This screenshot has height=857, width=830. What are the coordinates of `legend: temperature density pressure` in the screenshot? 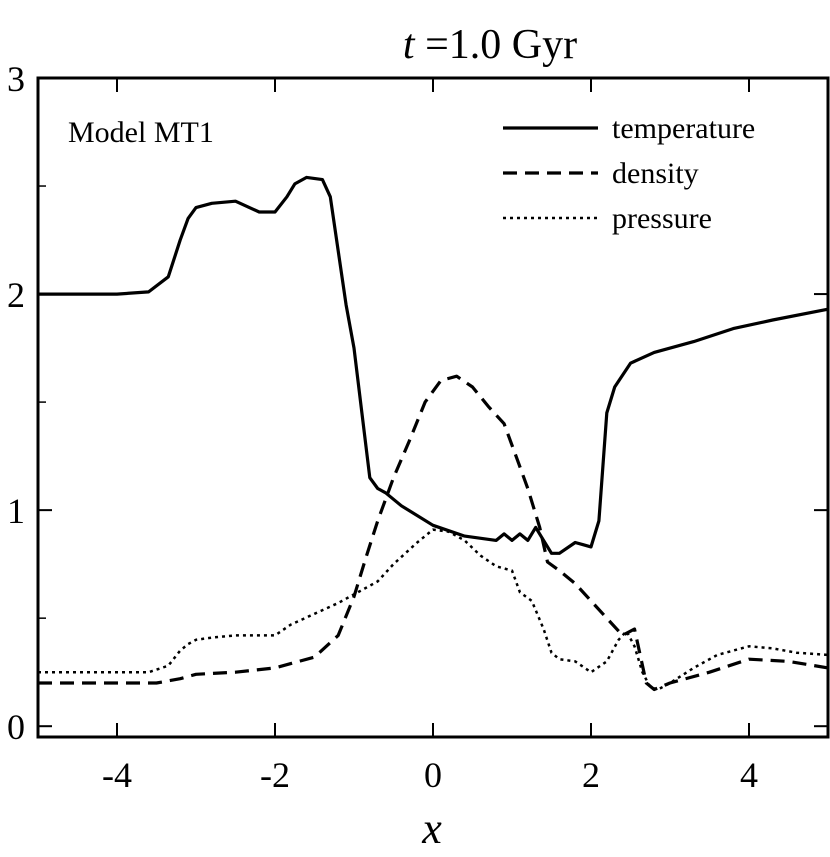 It's located at (629, 173).